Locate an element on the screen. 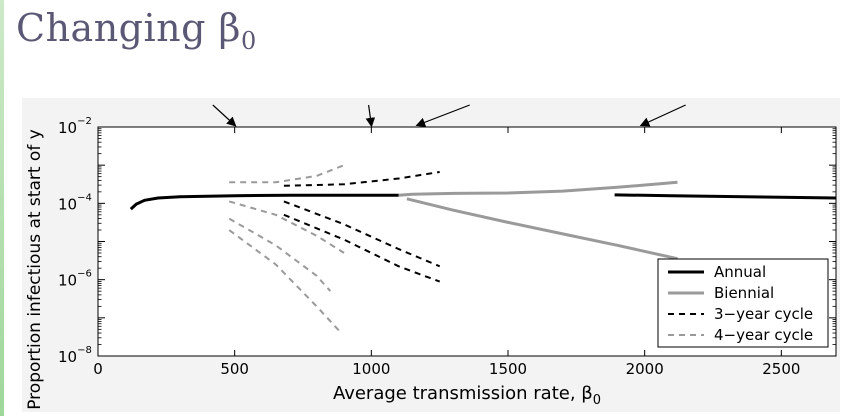 Image resolution: width=860 pixels, height=416 pixels. y-tick-label: 10⁻⁸ is located at coordinates (75, 355).